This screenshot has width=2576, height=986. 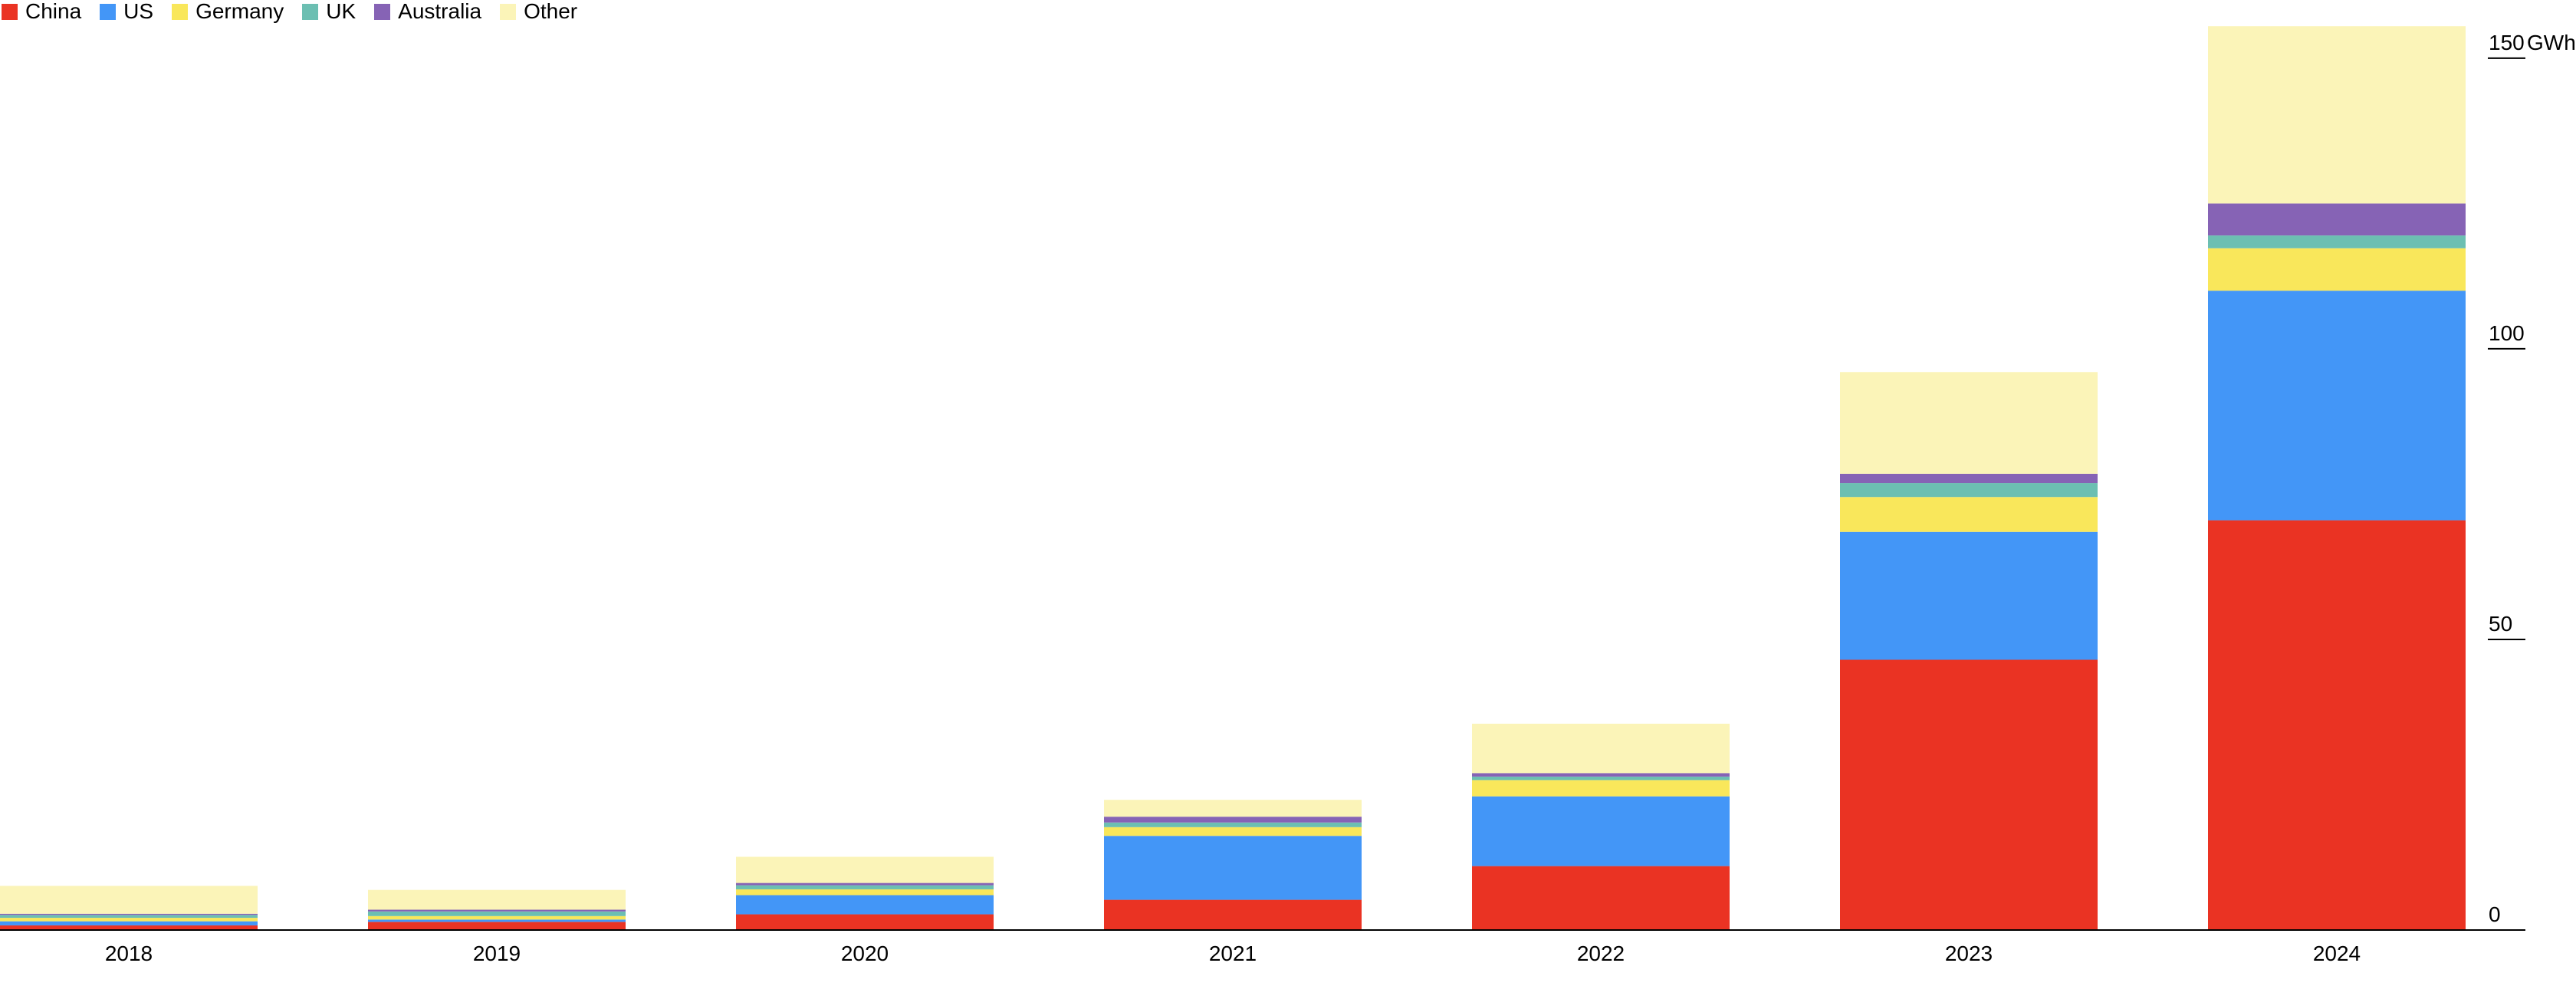 I want to click on bar-china-2021, so click(x=1233, y=915).